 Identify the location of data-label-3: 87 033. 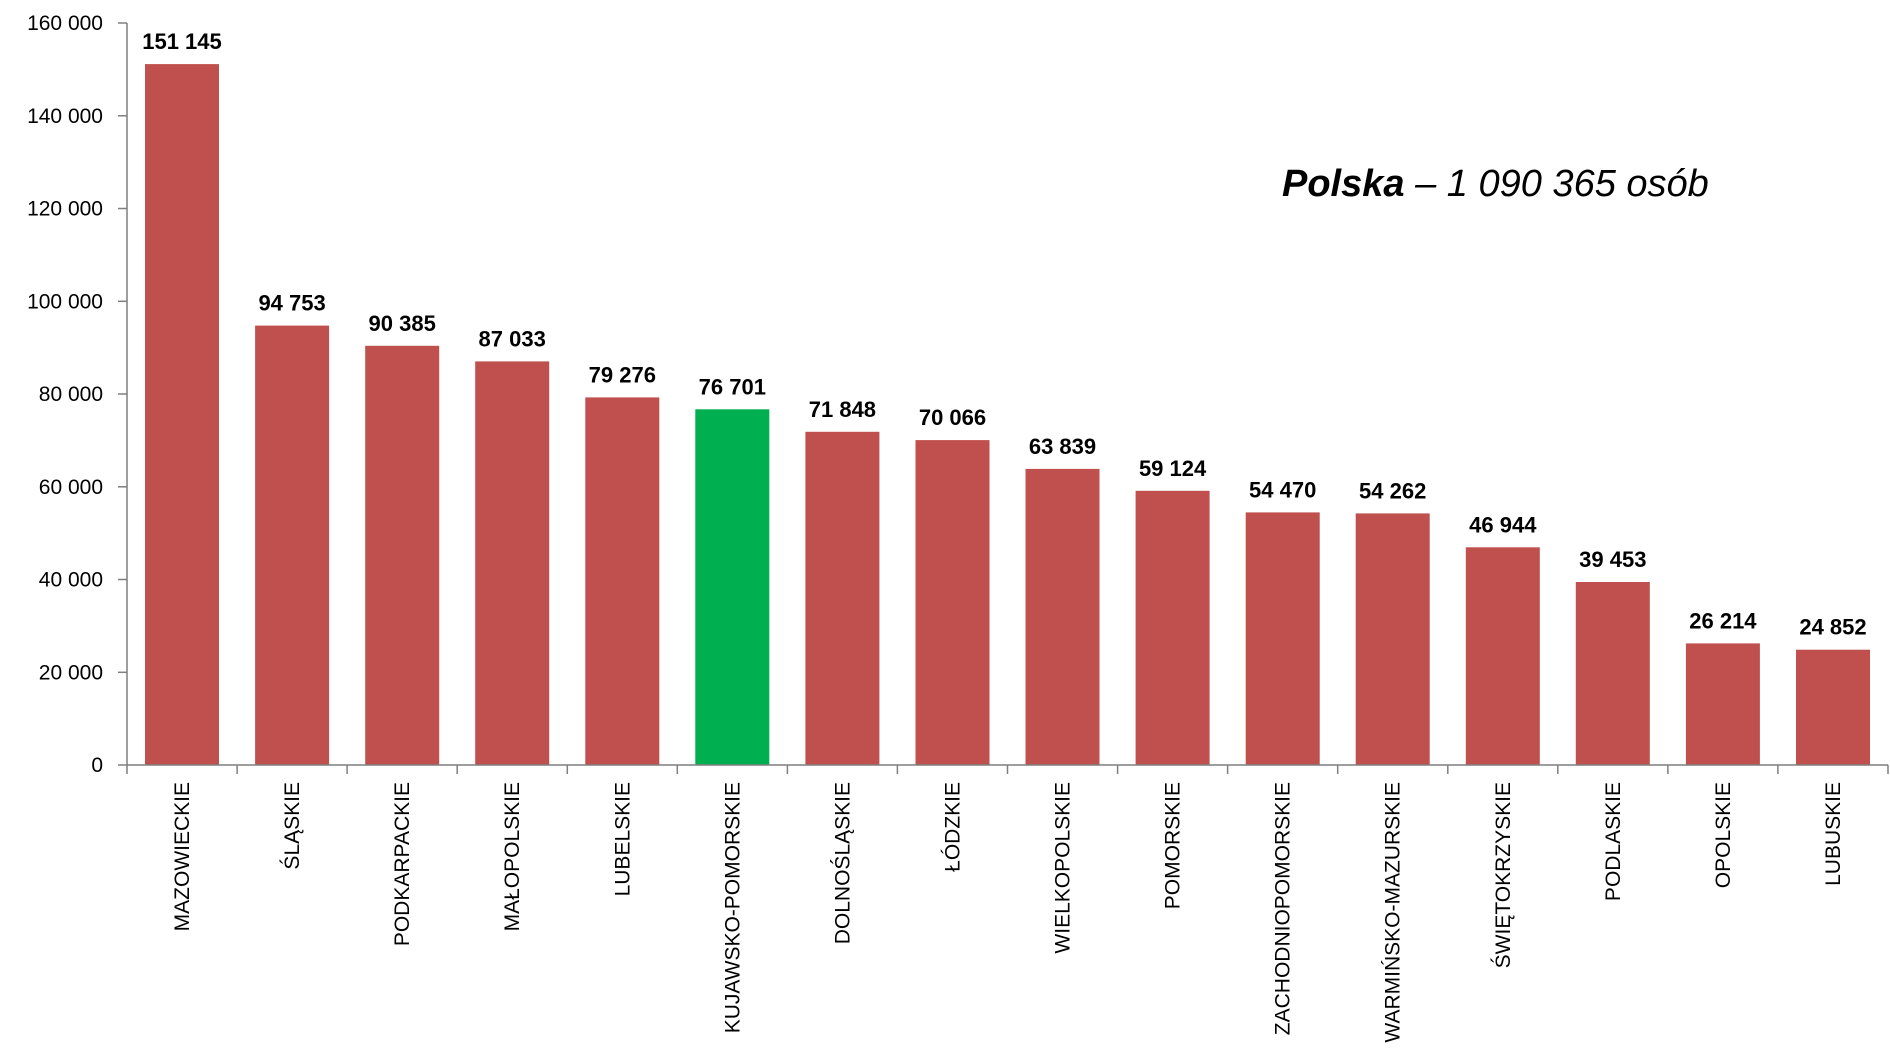
(512, 338).